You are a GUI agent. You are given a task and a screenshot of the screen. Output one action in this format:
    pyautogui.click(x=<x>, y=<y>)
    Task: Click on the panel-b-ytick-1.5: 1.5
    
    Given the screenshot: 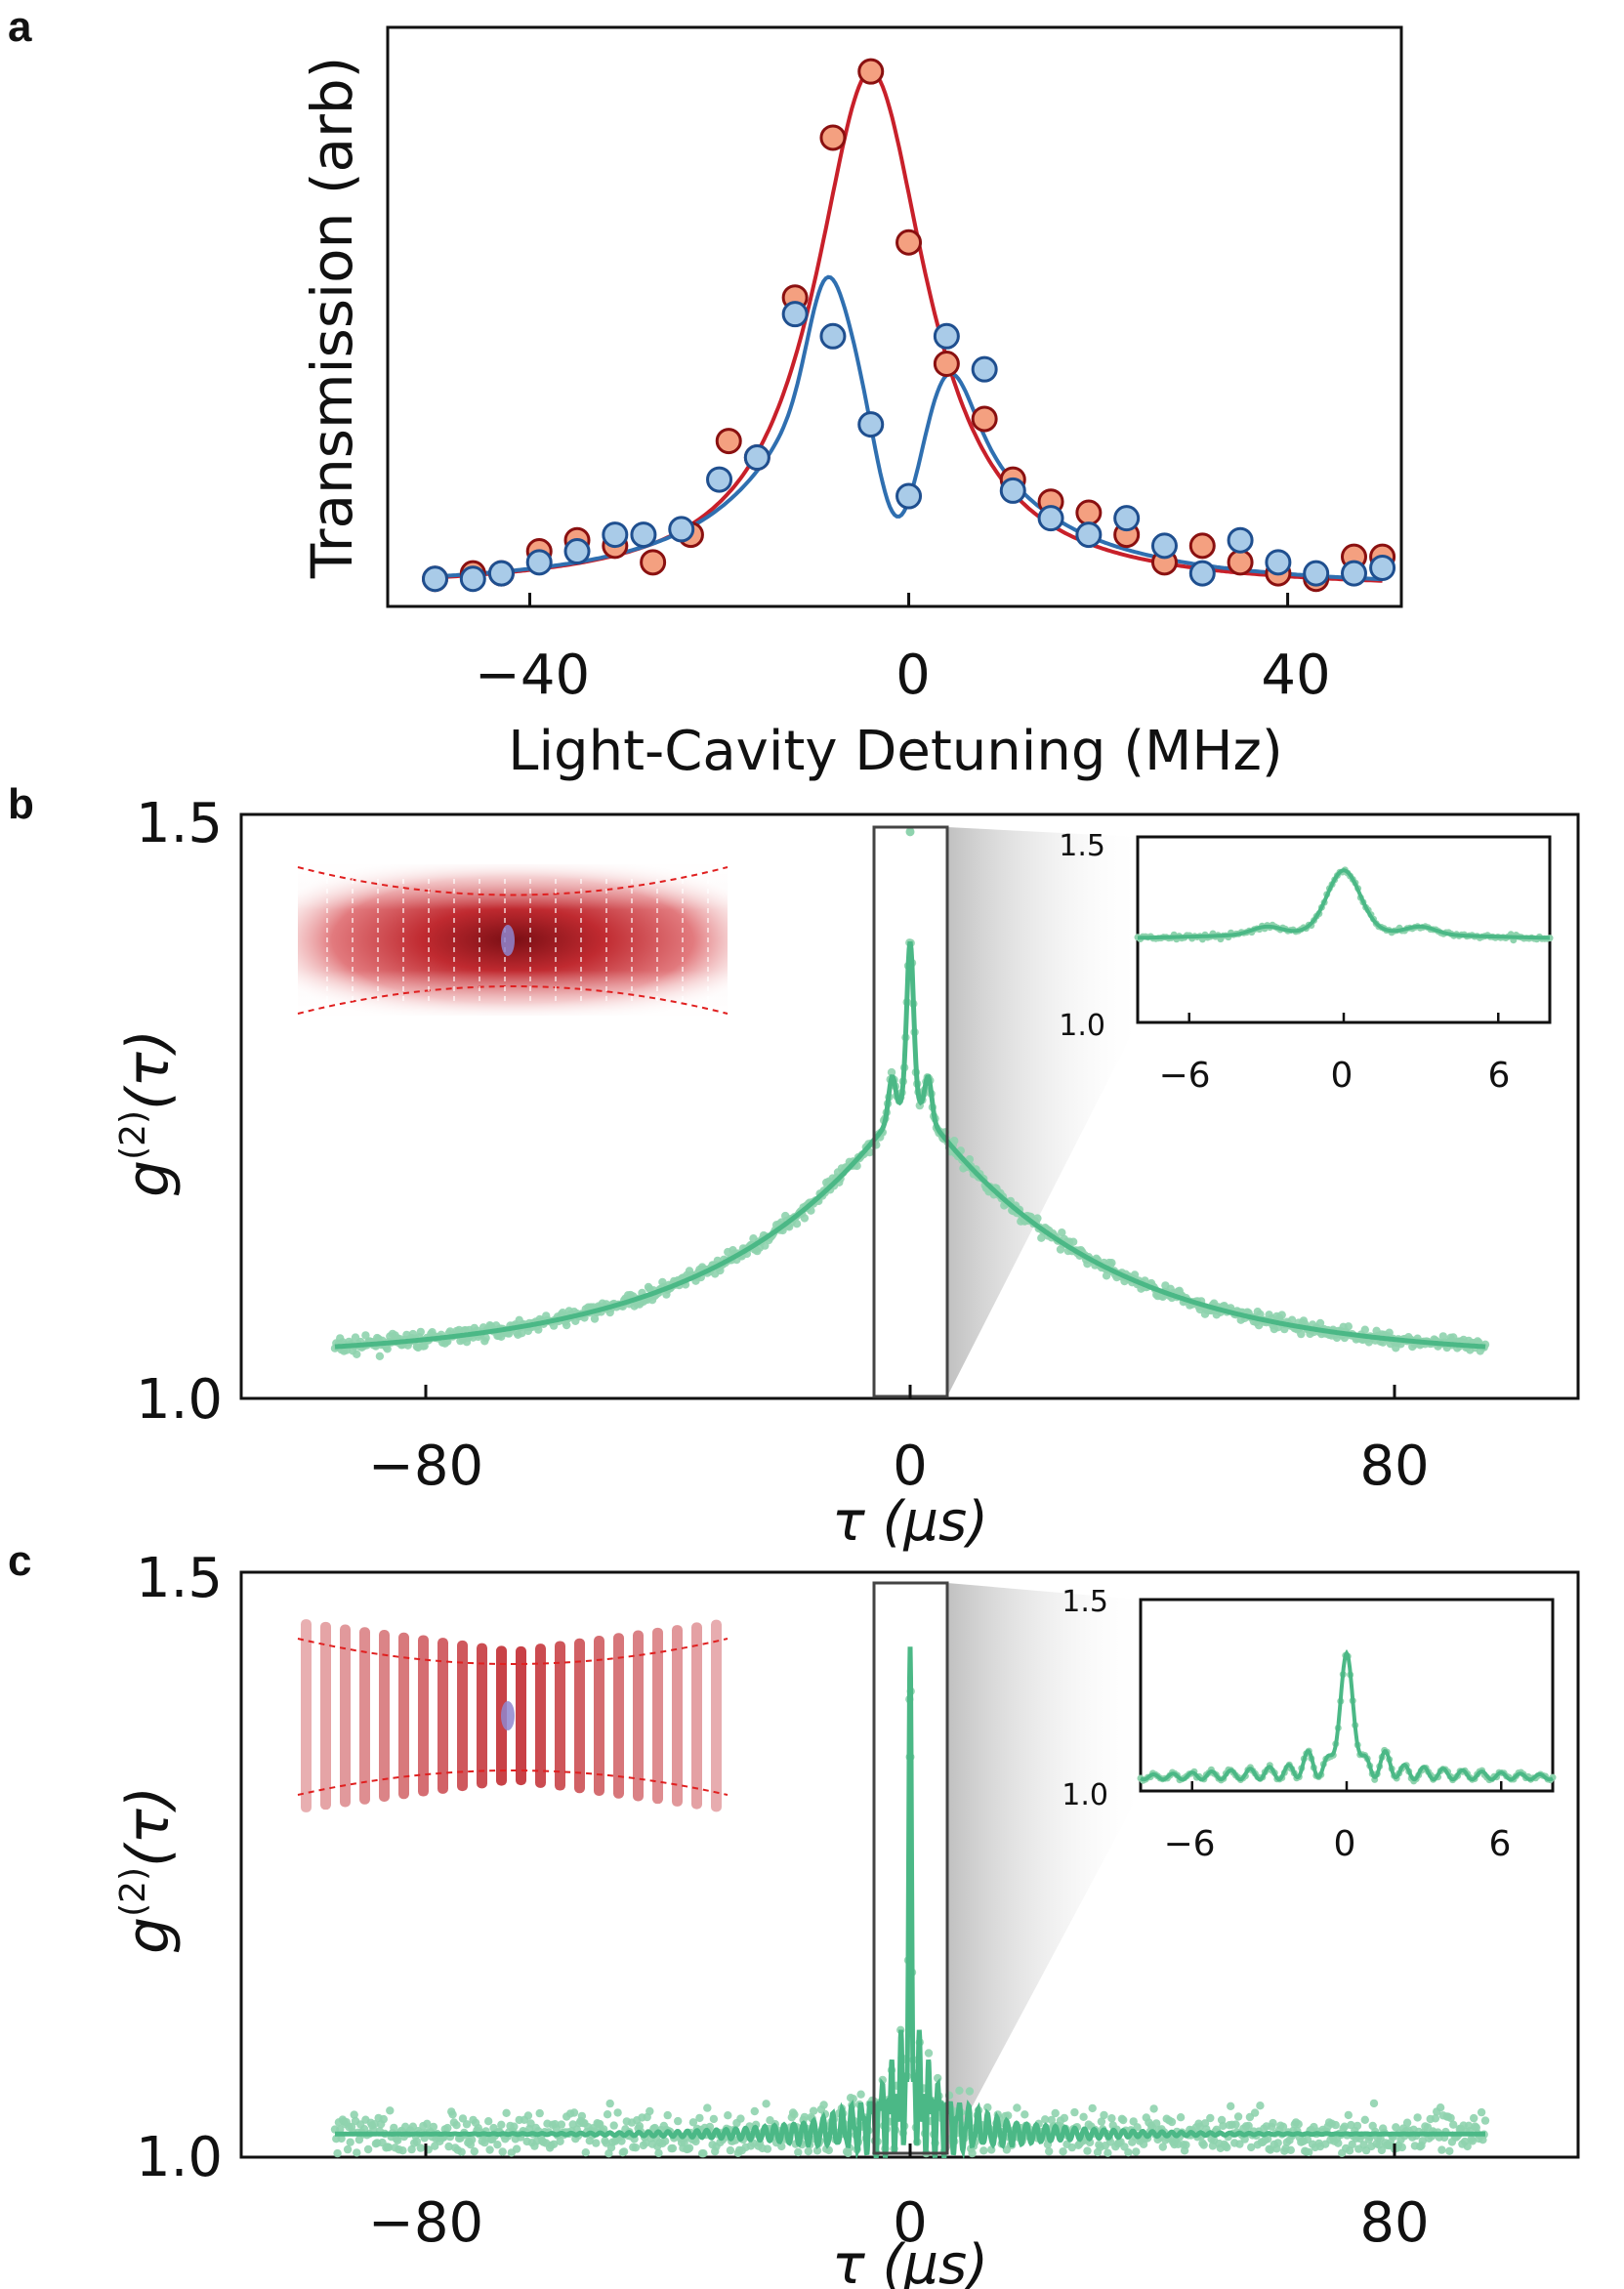 What is the action you would take?
    pyautogui.click(x=180, y=823)
    